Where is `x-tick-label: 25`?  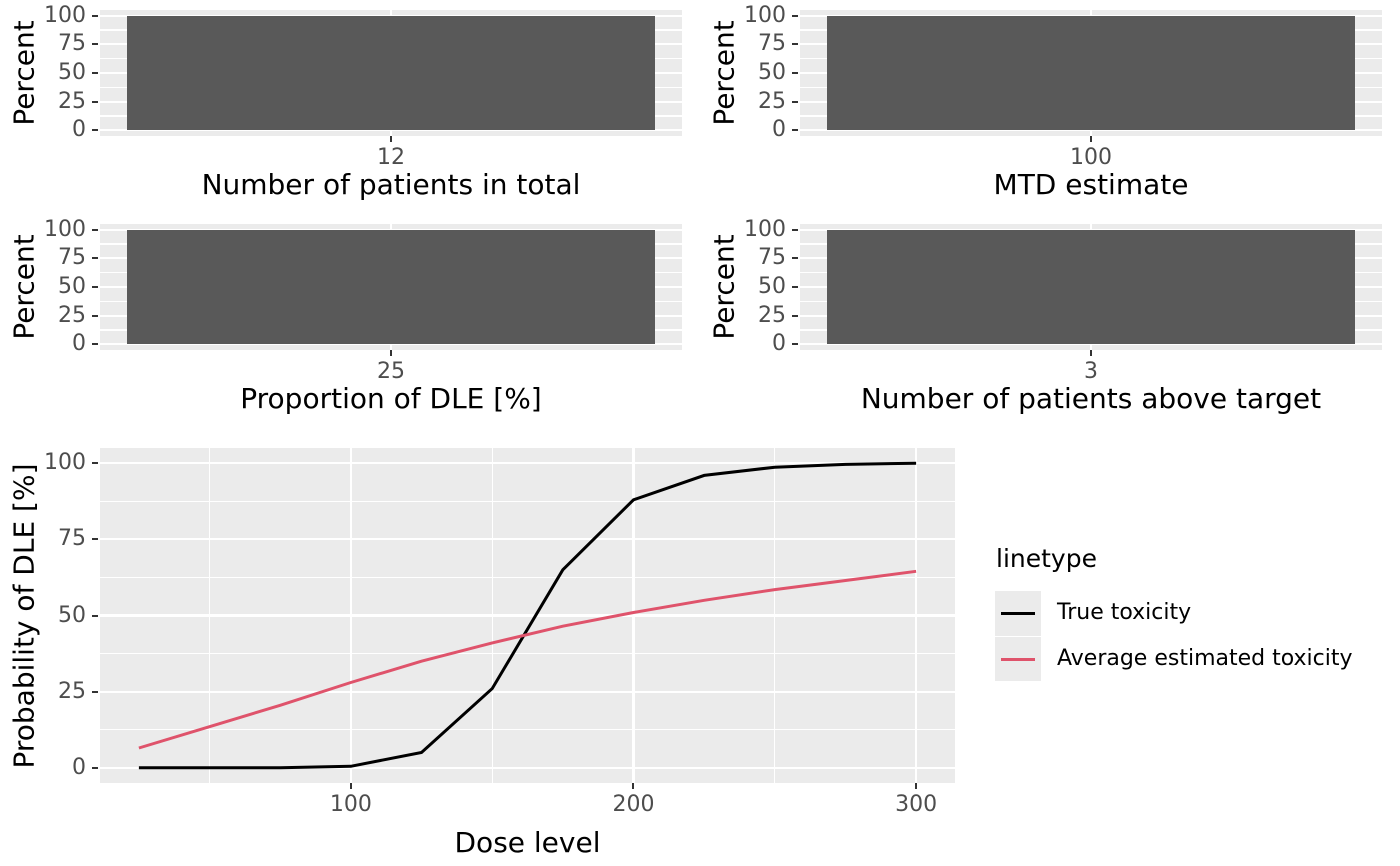
x-tick-label: 25 is located at coordinates (391, 371).